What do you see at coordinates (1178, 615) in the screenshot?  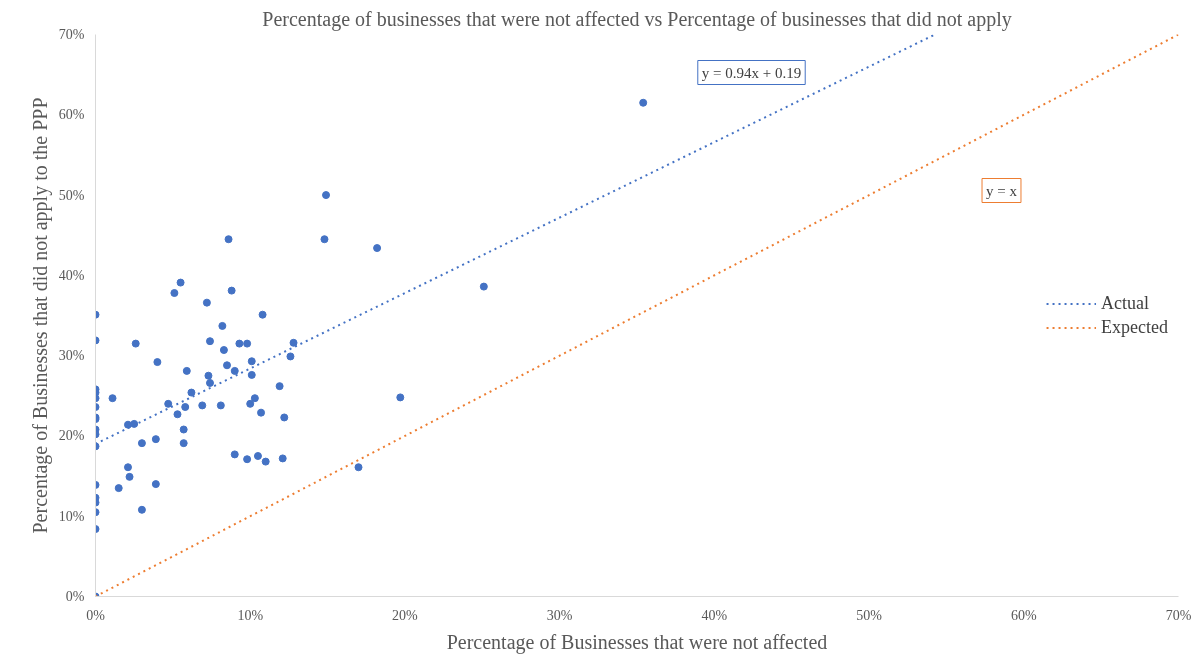 I see `x-tick-label: 70%` at bounding box center [1178, 615].